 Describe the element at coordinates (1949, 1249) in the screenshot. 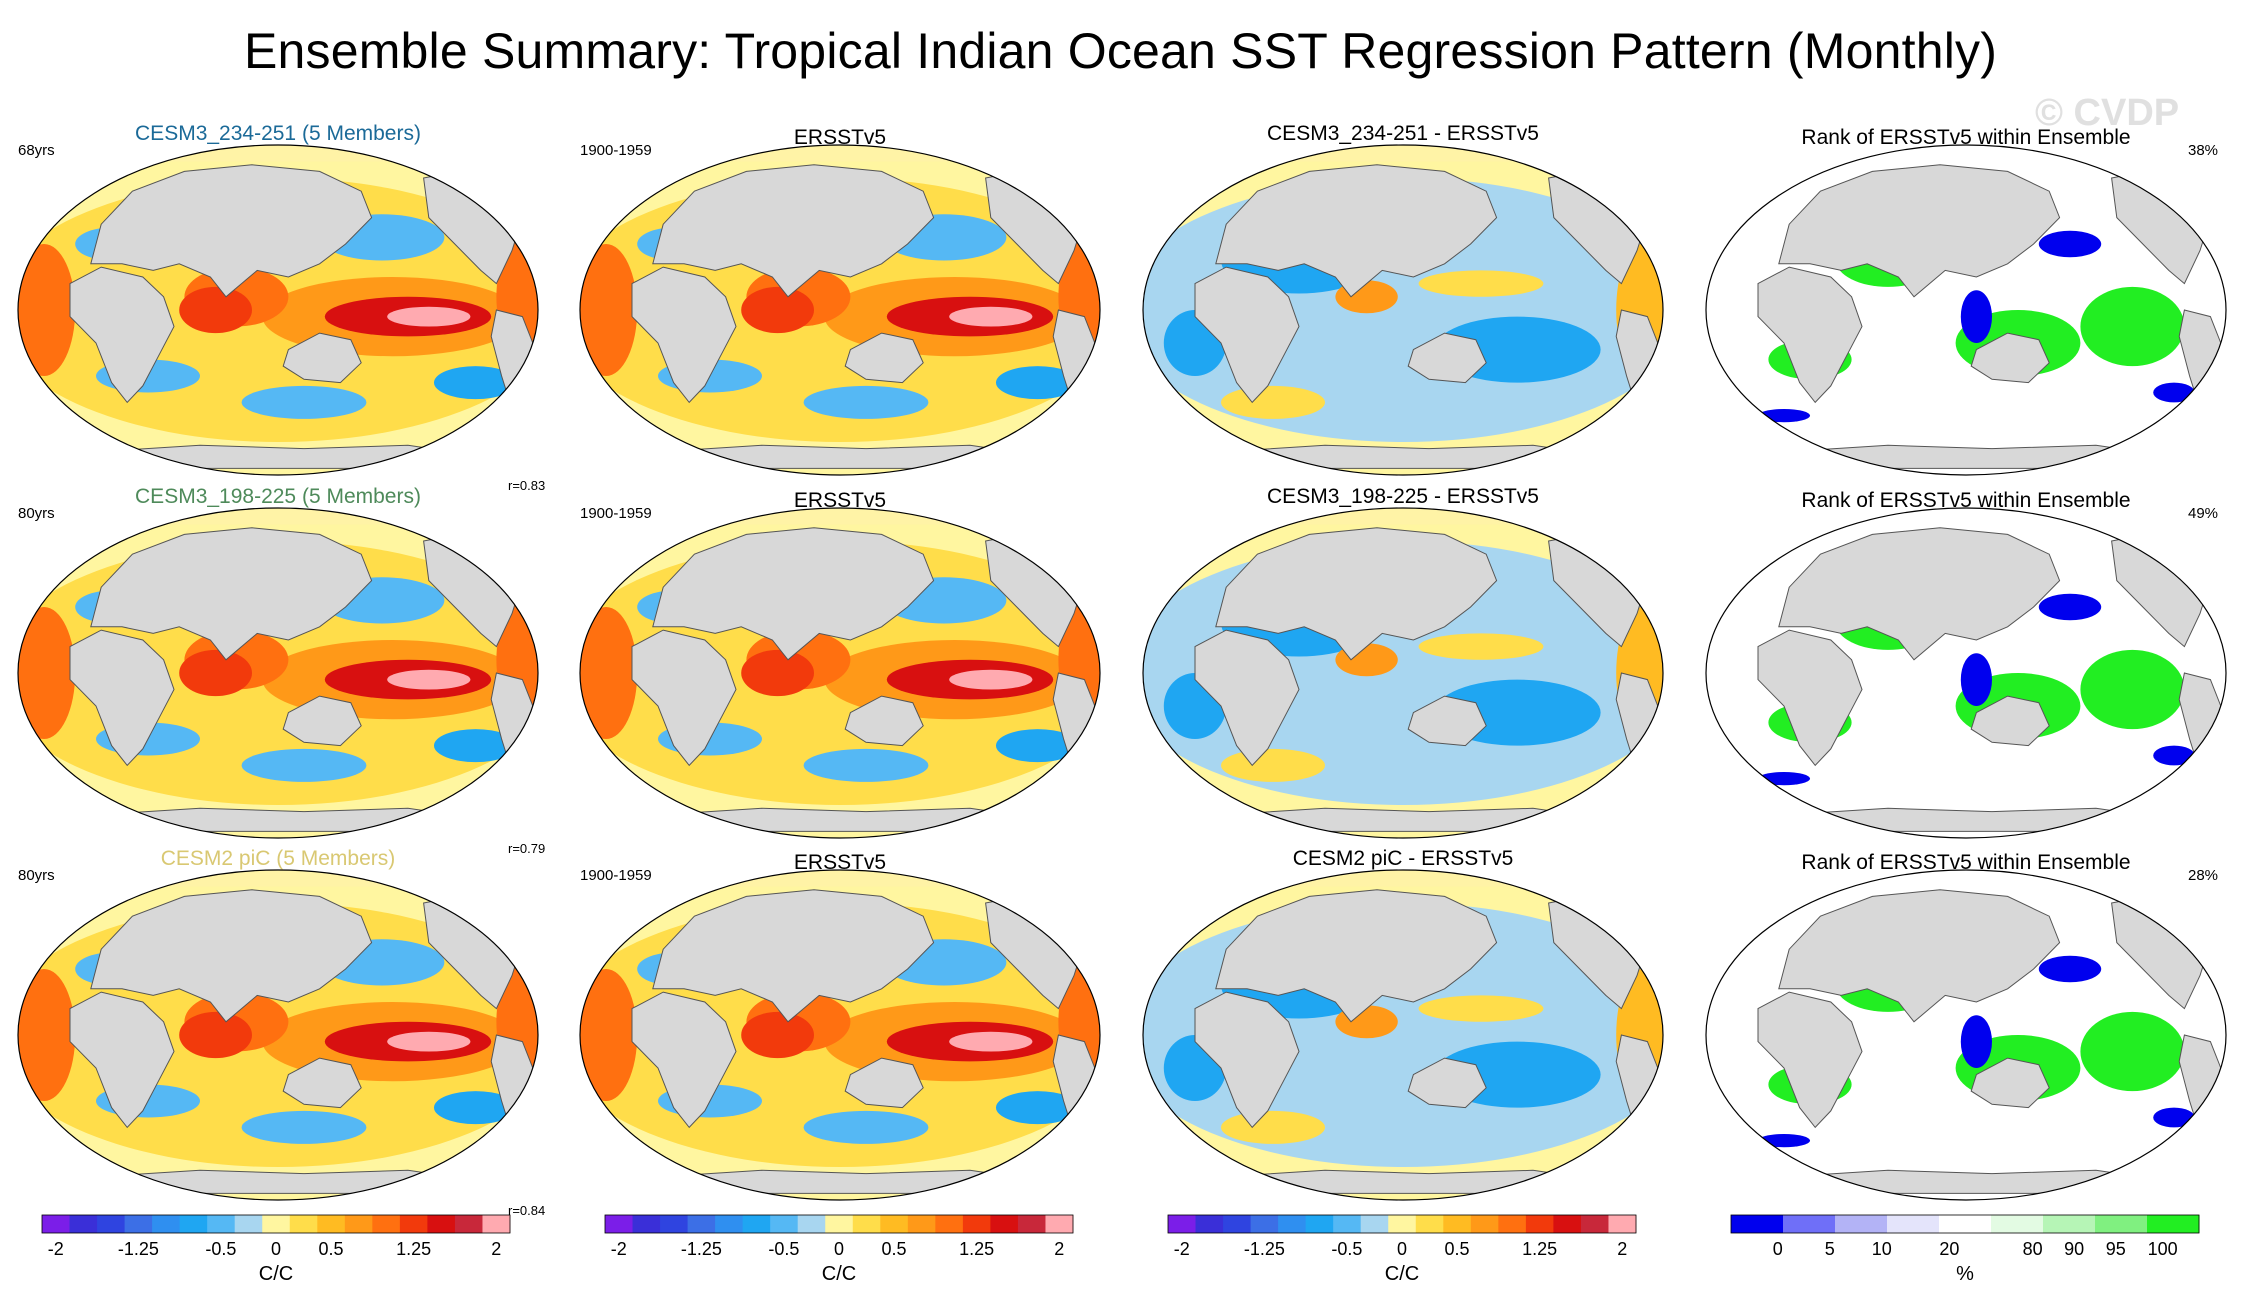

I see `colorbar-tick-label: 20` at that location.